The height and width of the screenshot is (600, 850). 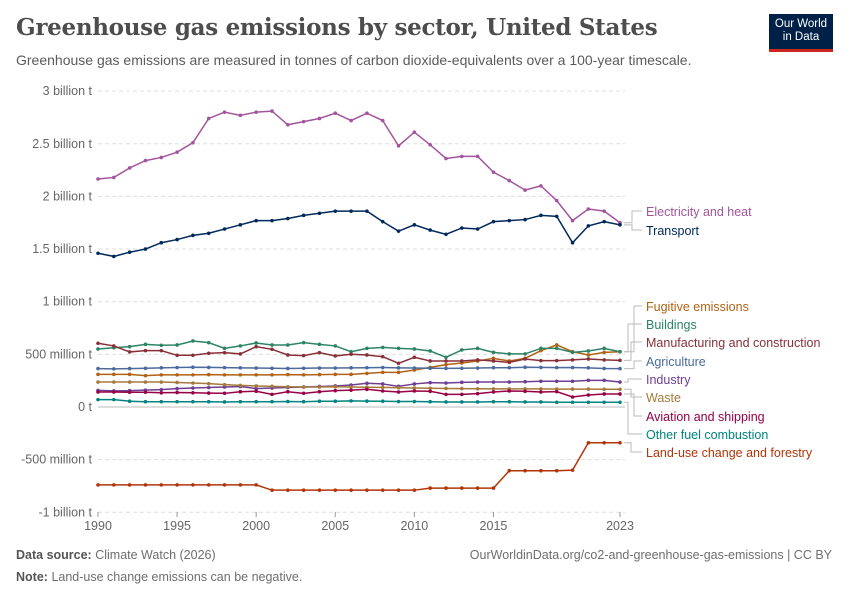 What do you see at coordinates (697, 307) in the screenshot?
I see `legend-label: Fugitive emissions` at bounding box center [697, 307].